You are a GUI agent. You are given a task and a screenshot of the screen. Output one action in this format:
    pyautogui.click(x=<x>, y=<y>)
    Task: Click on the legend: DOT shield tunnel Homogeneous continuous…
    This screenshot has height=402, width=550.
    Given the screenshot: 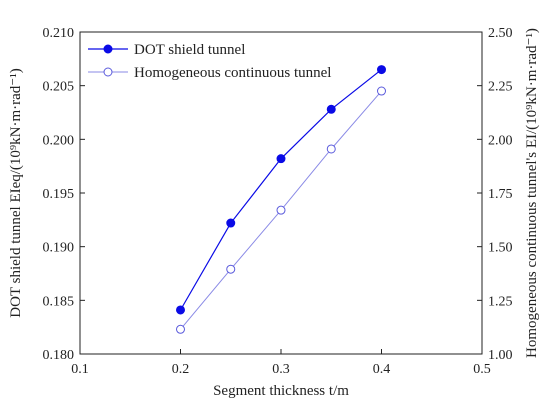 What is the action you would take?
    pyautogui.click(x=209, y=61)
    